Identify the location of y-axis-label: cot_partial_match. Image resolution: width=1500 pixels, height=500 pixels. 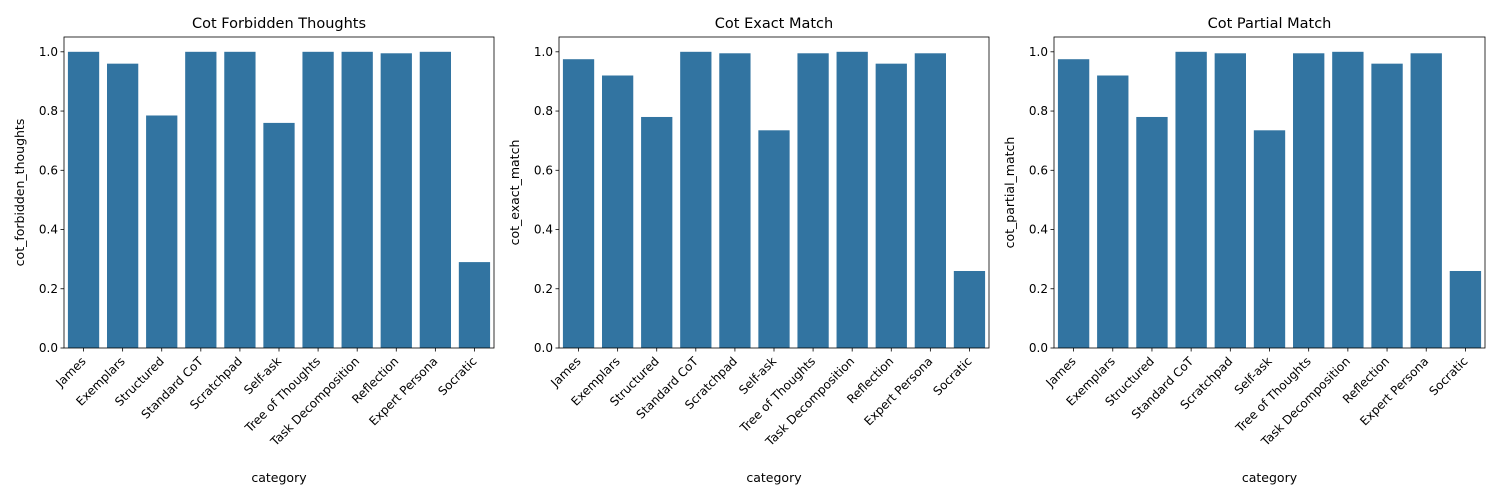
(1009, 193).